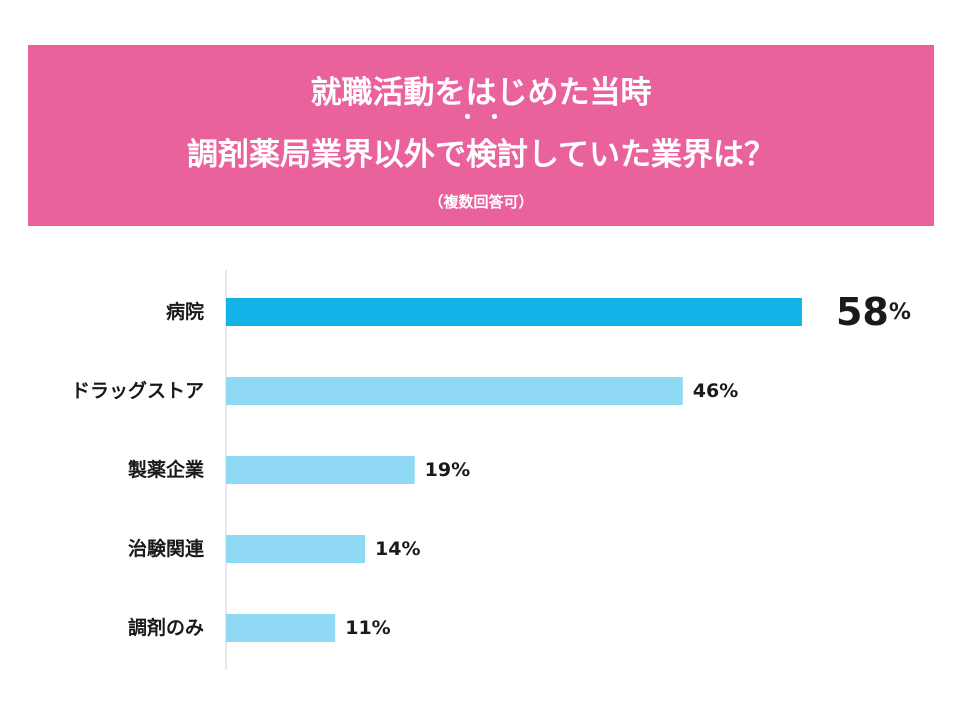 This screenshot has width=960, height=720. I want to click on category-label: 治験関連, so click(166, 548).